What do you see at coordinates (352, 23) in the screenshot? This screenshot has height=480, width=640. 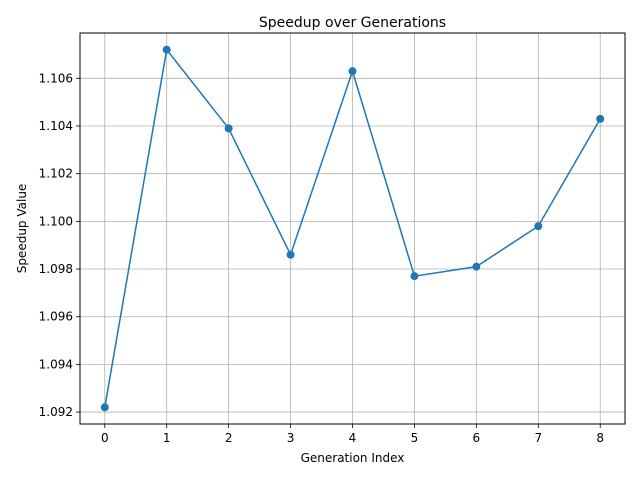 I see `chart-title: Speedup over Generations` at bounding box center [352, 23].